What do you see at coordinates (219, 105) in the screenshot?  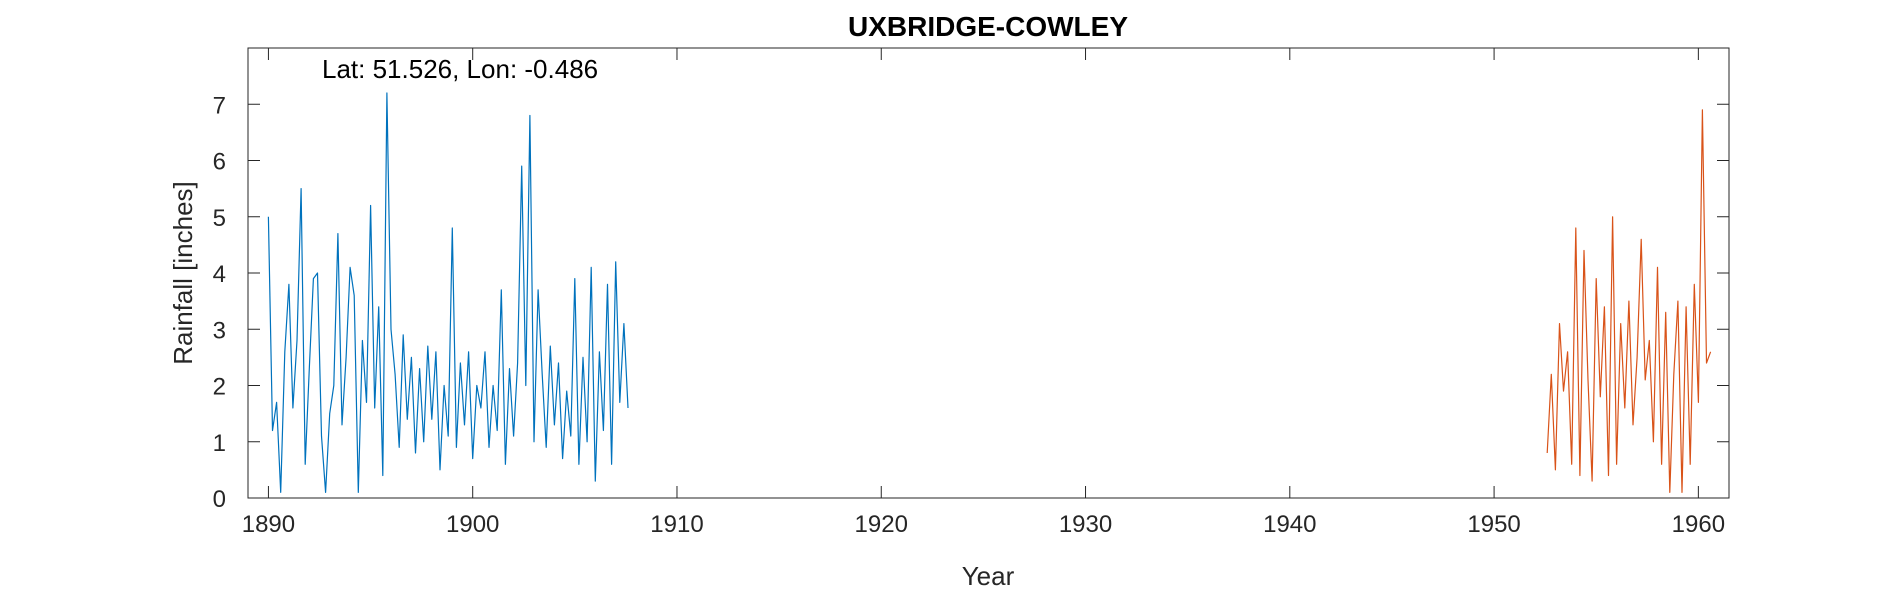 I see `y-tick-label: 7` at bounding box center [219, 105].